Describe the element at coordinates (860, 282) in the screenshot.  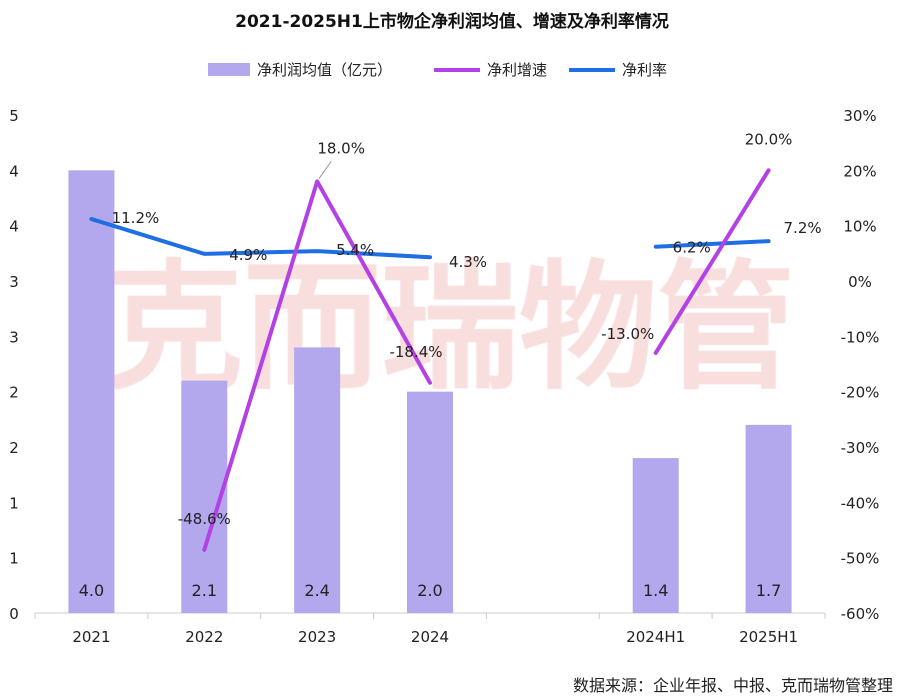
I see `right-tick-label: 0%` at that location.